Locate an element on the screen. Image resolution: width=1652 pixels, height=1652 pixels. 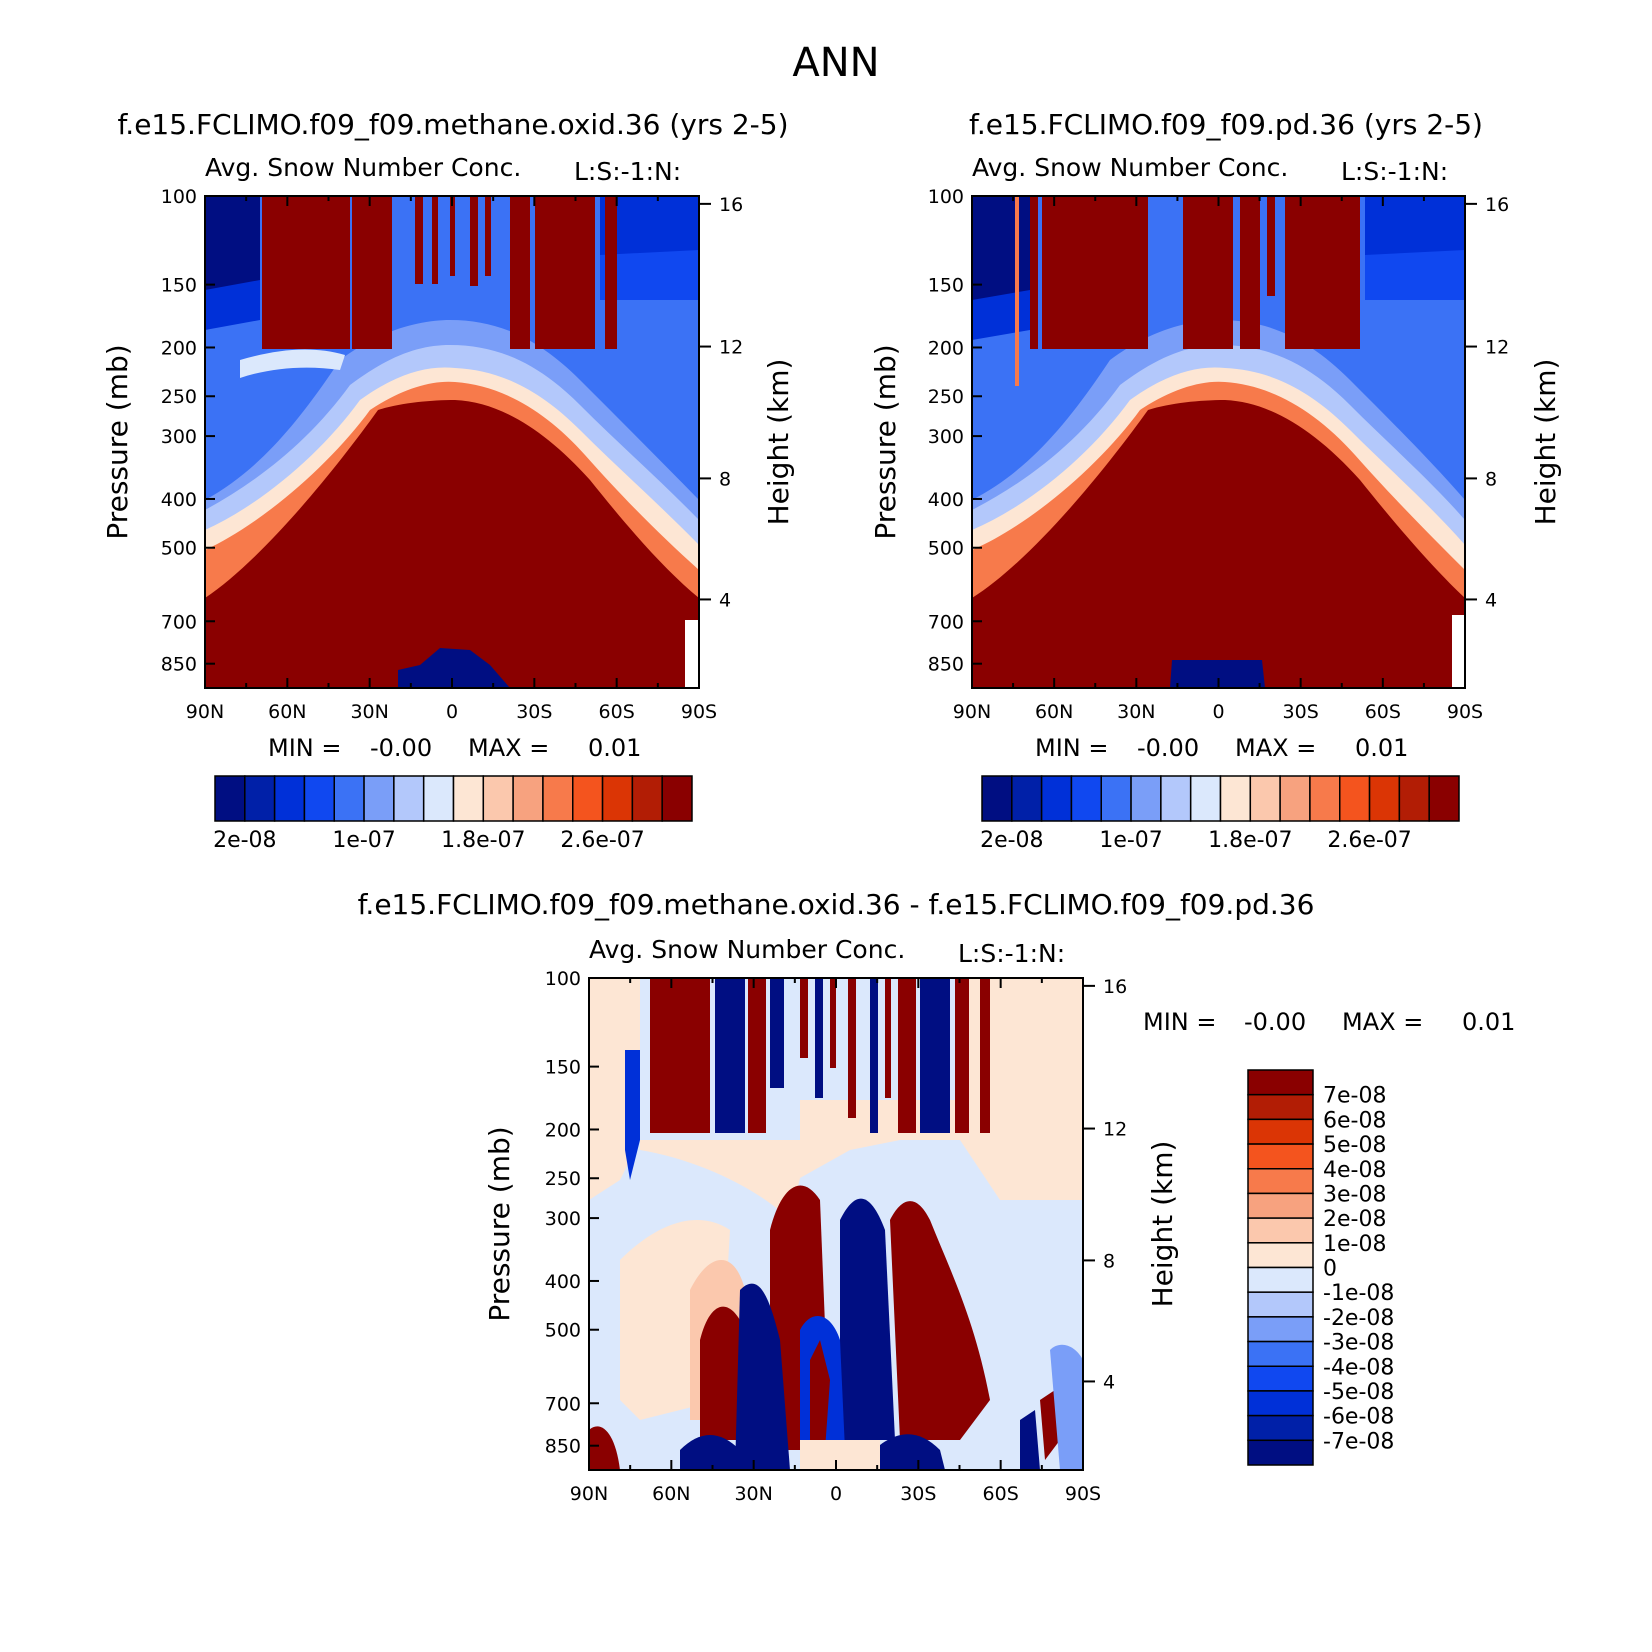
panel-2-min-label: MIN = is located at coordinates (1071, 748).